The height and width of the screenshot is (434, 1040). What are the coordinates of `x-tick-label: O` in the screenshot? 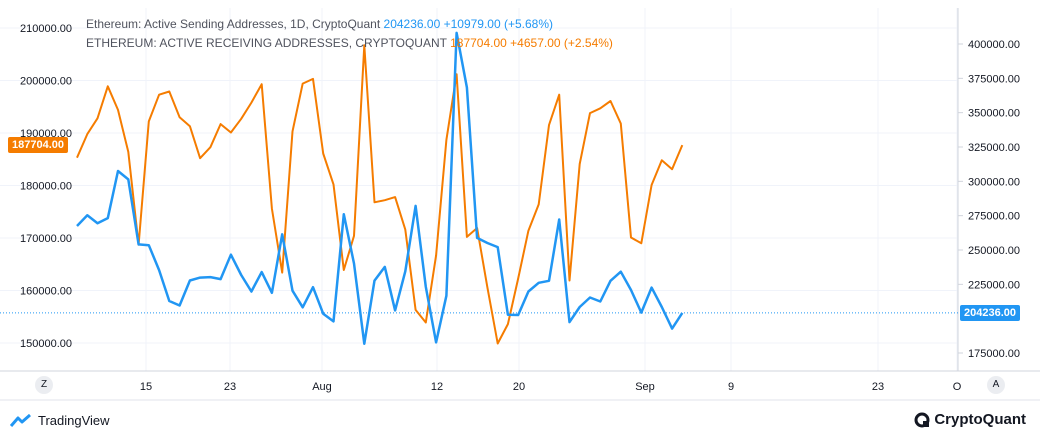 It's located at (957, 387).